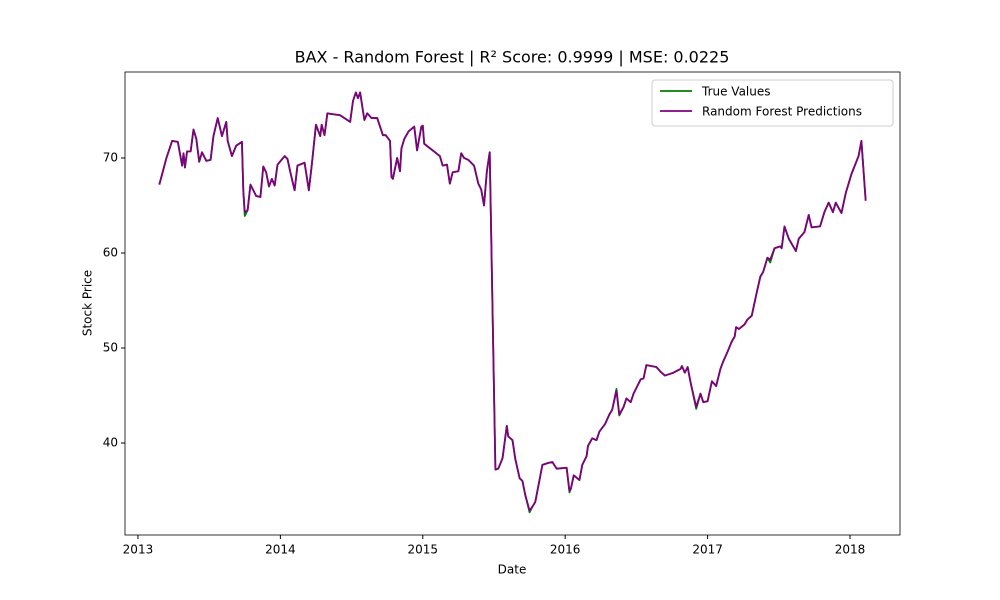 The width and height of the screenshot is (1000, 600). What do you see at coordinates (110, 443) in the screenshot?
I see `y-tick-label: 40` at bounding box center [110, 443].